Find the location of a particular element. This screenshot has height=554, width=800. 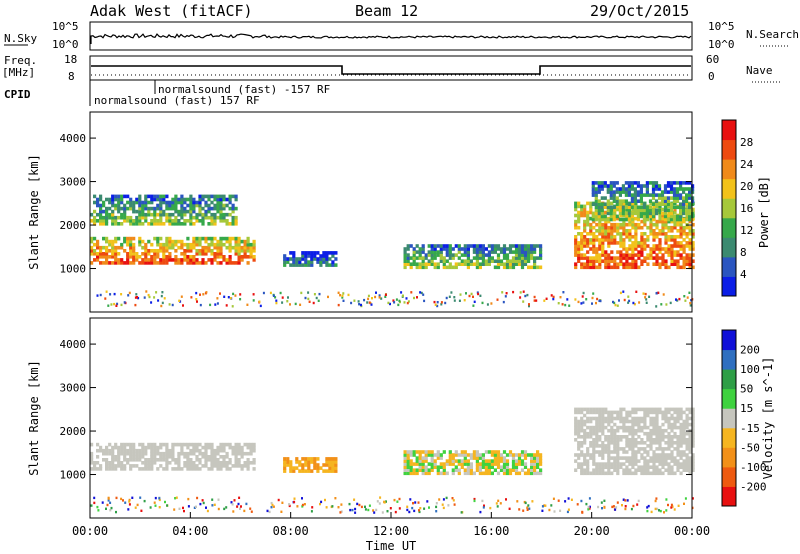

colorbar-swatch is located at coordinates (729, 437).